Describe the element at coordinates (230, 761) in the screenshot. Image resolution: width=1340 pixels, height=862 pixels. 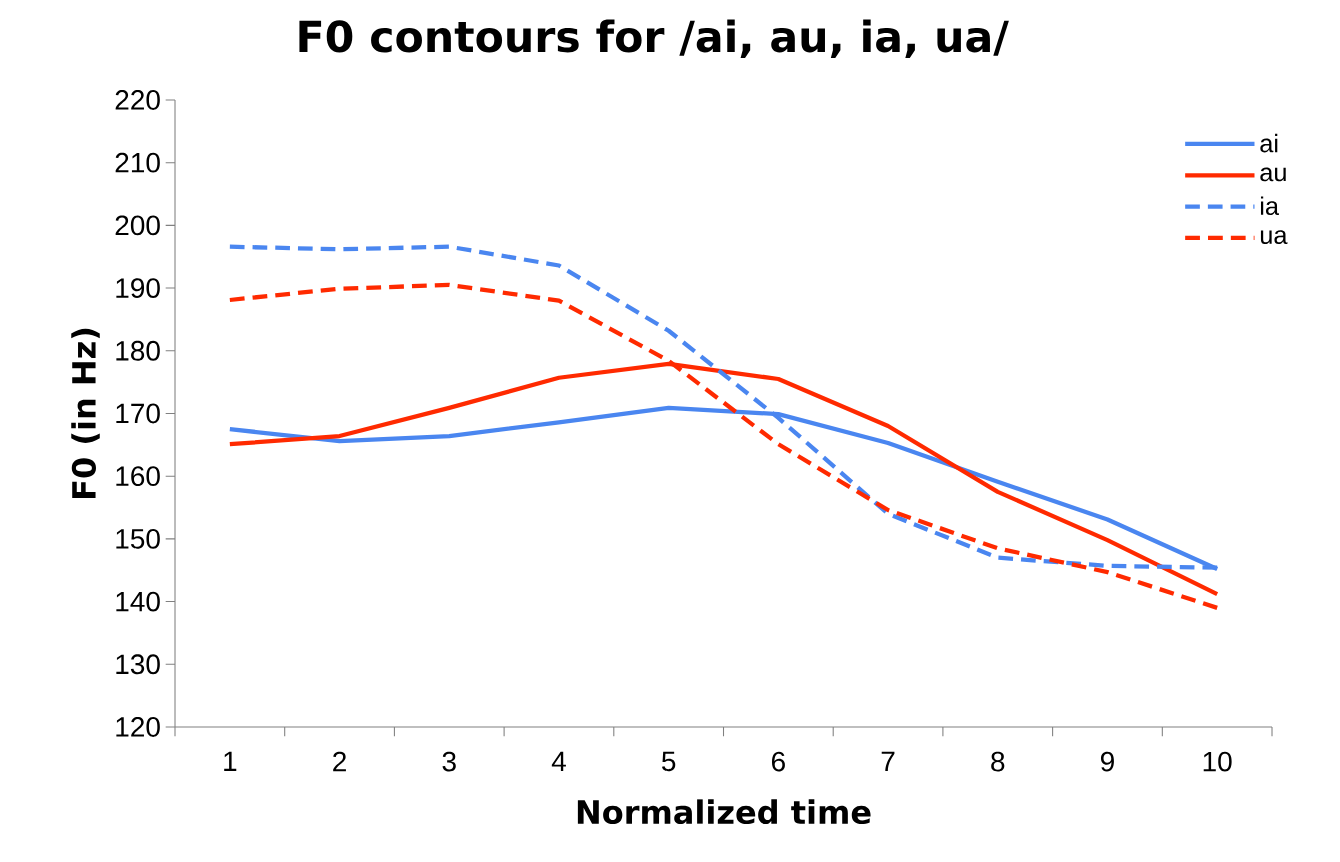
I see `x-tick-label: 1` at that location.